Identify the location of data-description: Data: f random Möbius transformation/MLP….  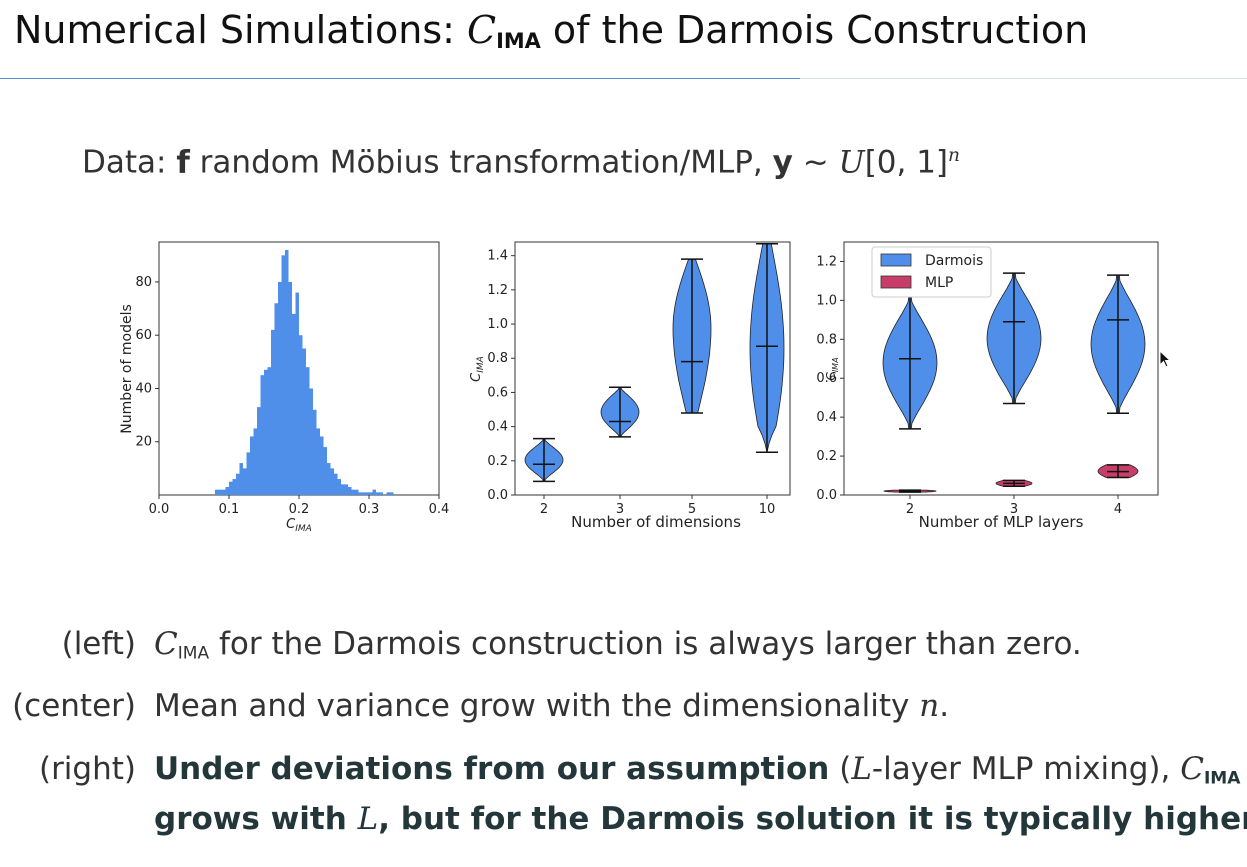
(521, 162).